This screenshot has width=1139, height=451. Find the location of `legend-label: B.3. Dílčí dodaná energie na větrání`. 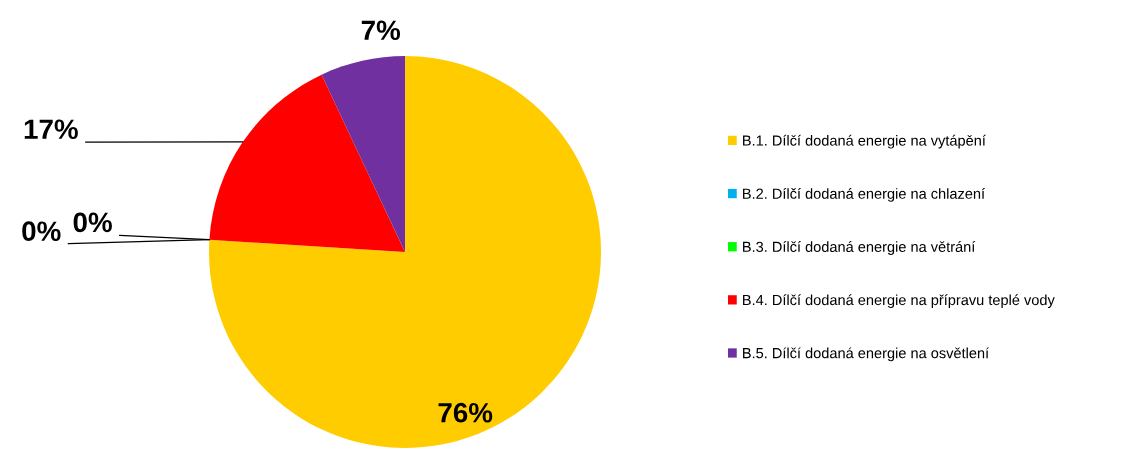

legend-label: B.3. Dílčí dodaná energie na větrání is located at coordinates (859, 248).